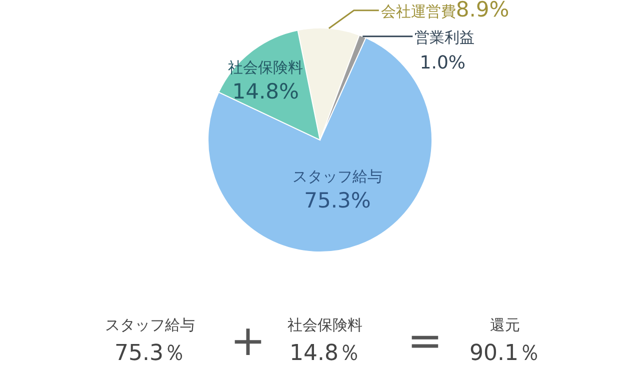 This screenshot has width=640, height=390. I want to click on data-label: 75.3%, so click(337, 200).